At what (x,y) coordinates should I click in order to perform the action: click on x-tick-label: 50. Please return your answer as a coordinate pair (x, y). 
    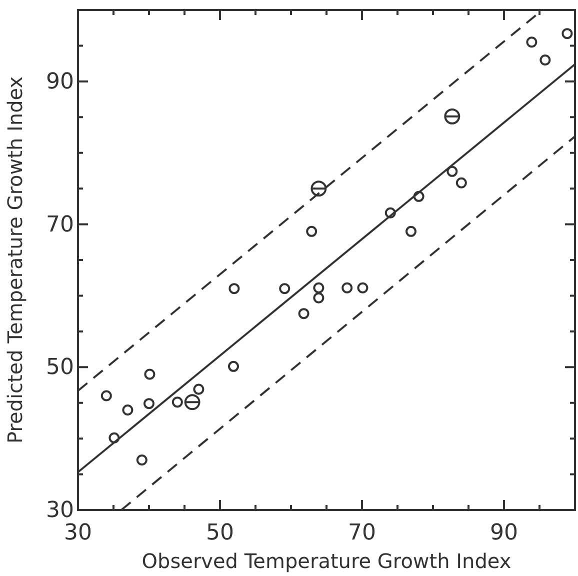
    Looking at the image, I should click on (220, 533).